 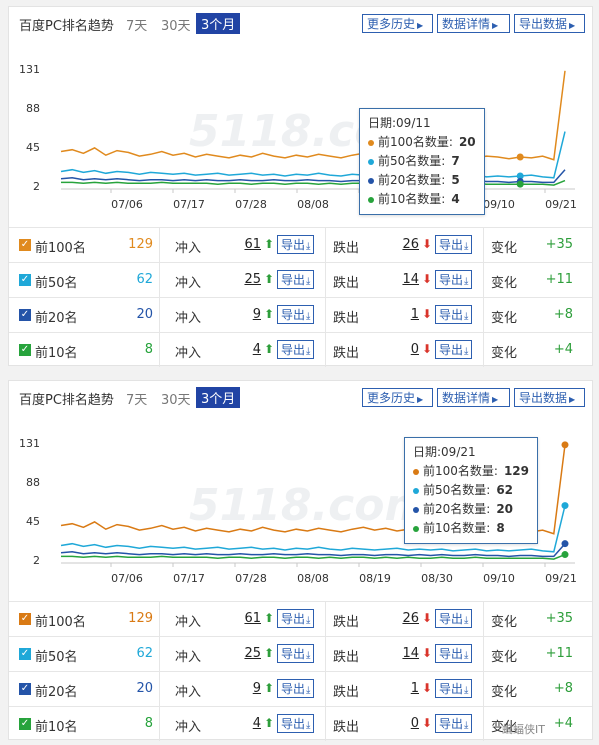 I want to click on tooltip-row: 前100名数量: 129, so click(x=471, y=471).